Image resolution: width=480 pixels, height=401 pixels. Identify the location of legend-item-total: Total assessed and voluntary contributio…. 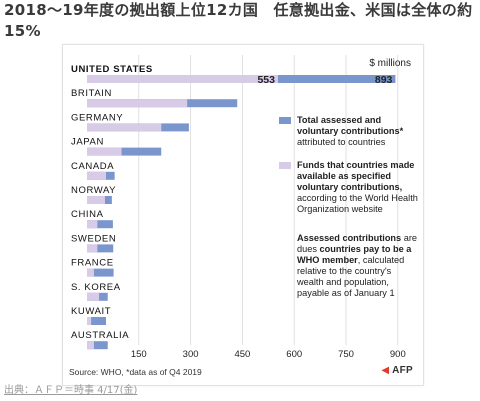
(349, 131).